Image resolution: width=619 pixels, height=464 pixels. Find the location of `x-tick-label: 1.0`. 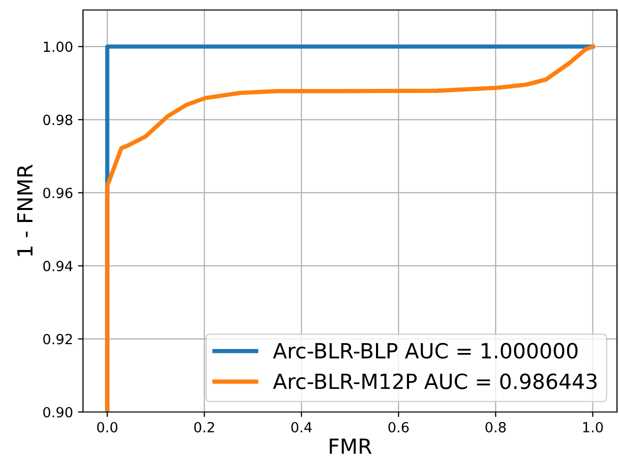

x-tick-label: 1.0 is located at coordinates (593, 427).